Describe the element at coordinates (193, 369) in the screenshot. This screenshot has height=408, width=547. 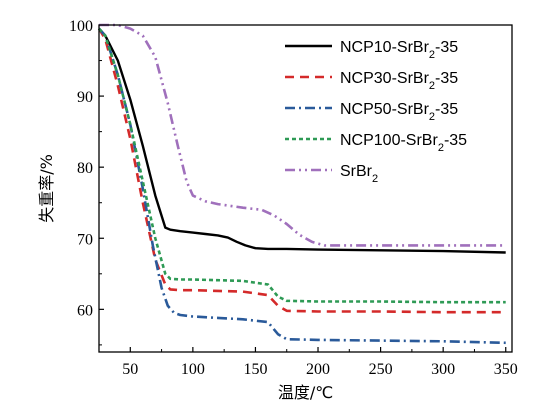
I see `x-tick-label: 100` at that location.